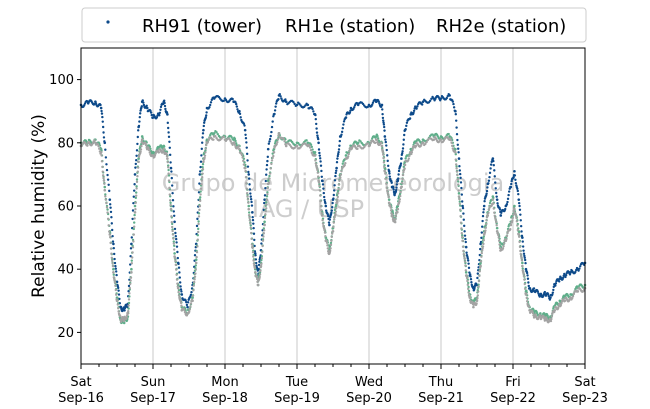 This screenshot has width=650, height=409. Describe the element at coordinates (369, 382) in the screenshot. I see `x-tick-day-4: Wed` at that location.